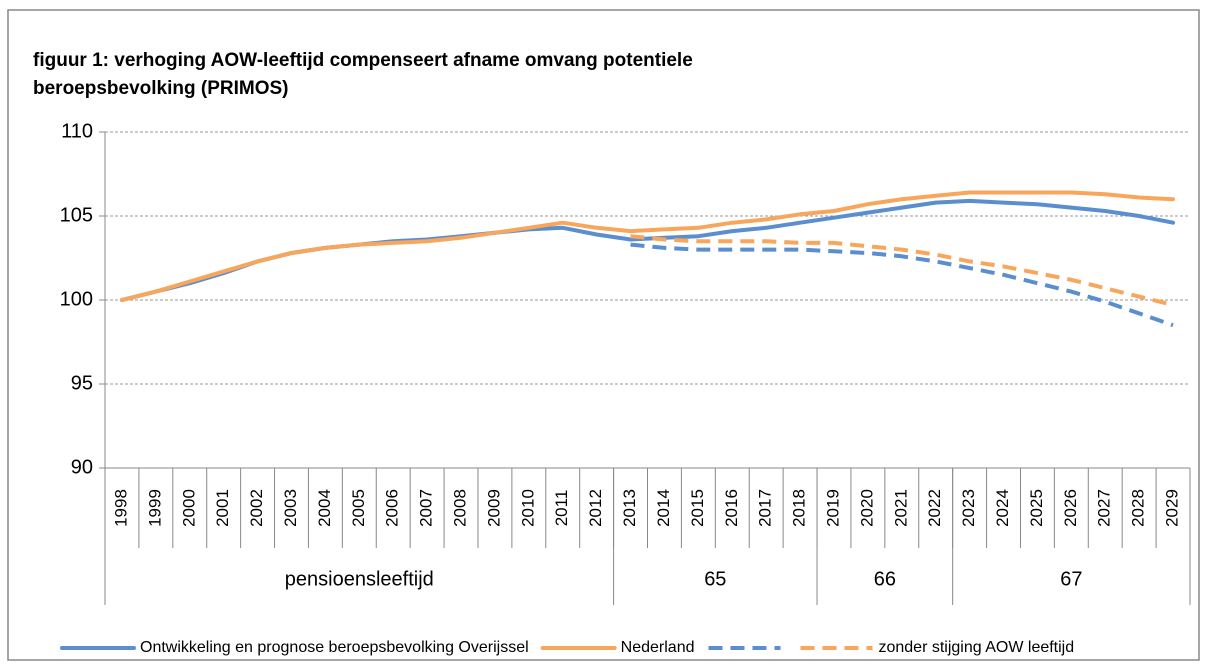 This screenshot has height=670, width=1208. I want to click on y-tick-label: 105, so click(76, 215).